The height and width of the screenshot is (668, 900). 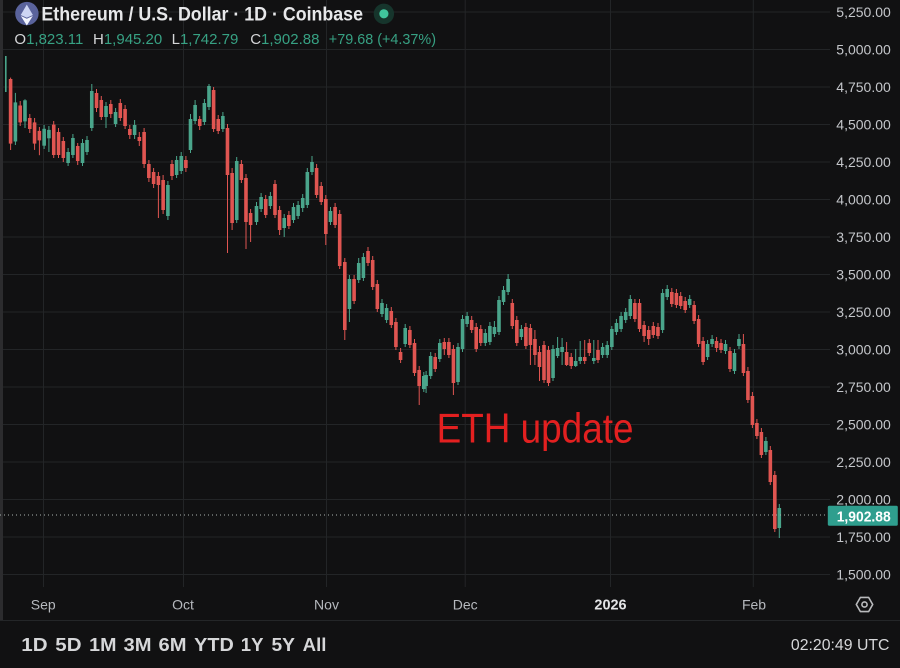 What do you see at coordinates (34, 645) in the screenshot?
I see `svg-text: 1D` at bounding box center [34, 645].